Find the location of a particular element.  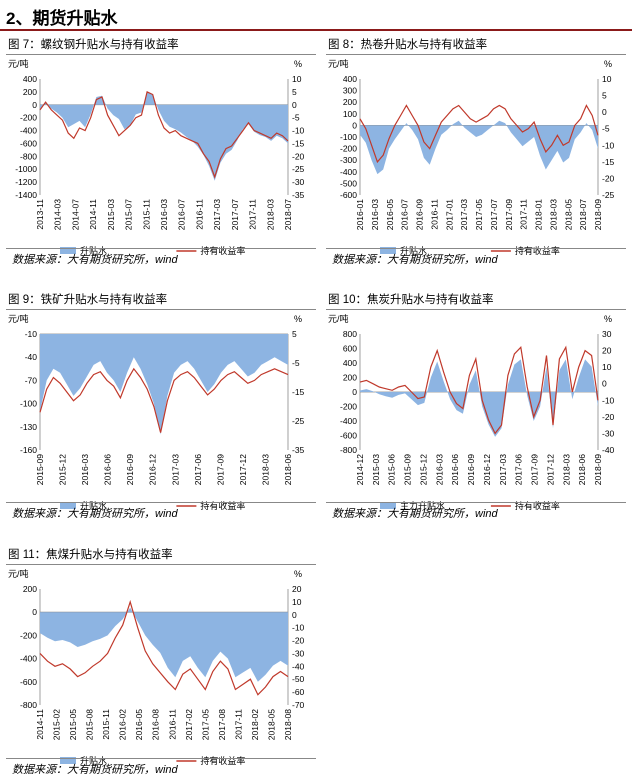

x-tick-label: 2014-12 is located at coordinates (360, 469).